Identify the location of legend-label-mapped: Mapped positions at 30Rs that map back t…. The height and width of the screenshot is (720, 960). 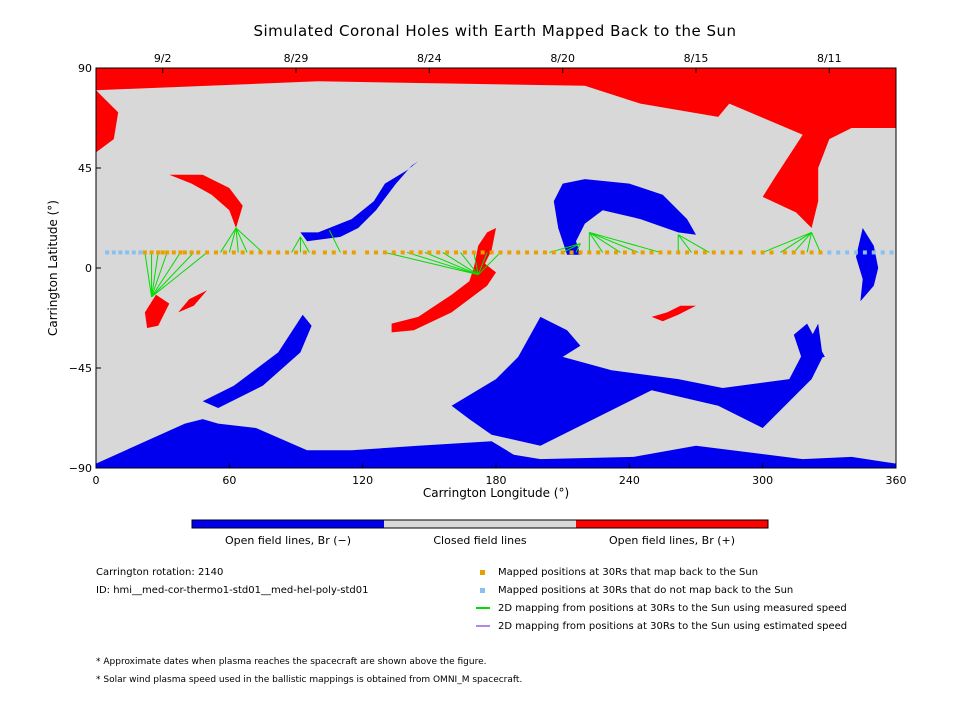
(628, 572).